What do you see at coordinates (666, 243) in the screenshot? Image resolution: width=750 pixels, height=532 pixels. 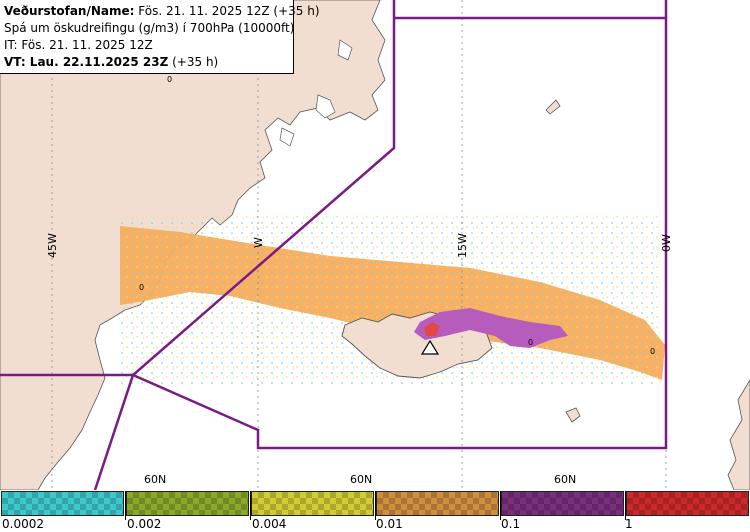 I see `longitude-label: 0W` at bounding box center [666, 243].